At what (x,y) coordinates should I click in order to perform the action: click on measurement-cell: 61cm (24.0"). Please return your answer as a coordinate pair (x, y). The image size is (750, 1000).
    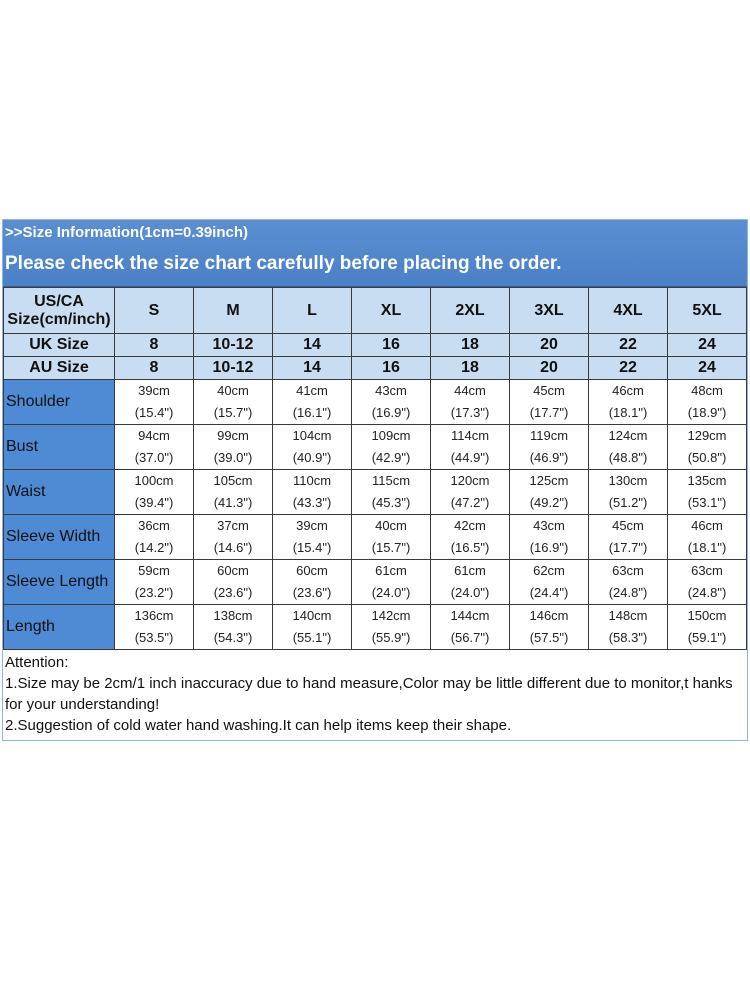
    Looking at the image, I should click on (470, 582).